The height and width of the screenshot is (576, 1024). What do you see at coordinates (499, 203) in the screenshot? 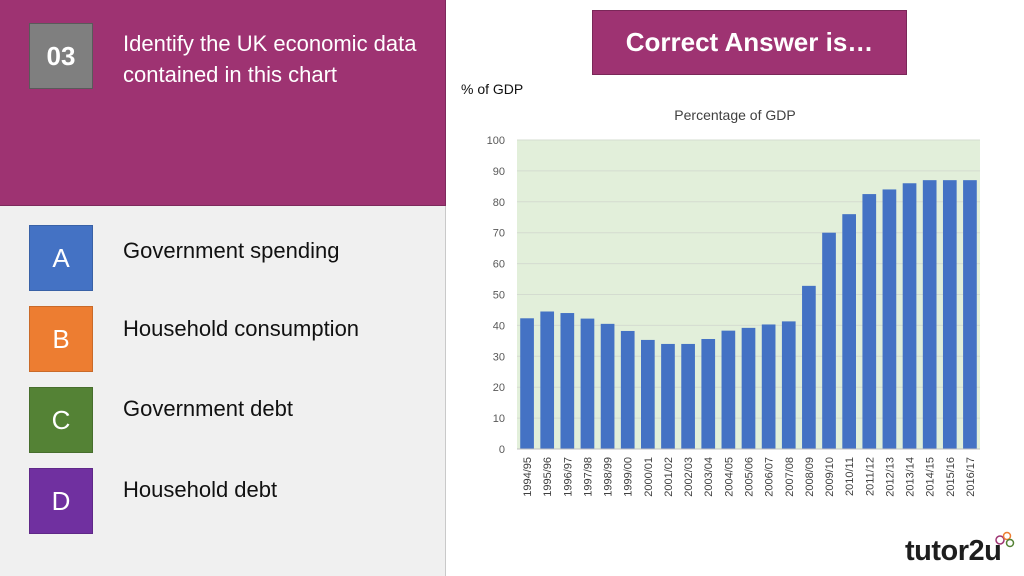
I see `y-tick-label: 80` at bounding box center [499, 203].